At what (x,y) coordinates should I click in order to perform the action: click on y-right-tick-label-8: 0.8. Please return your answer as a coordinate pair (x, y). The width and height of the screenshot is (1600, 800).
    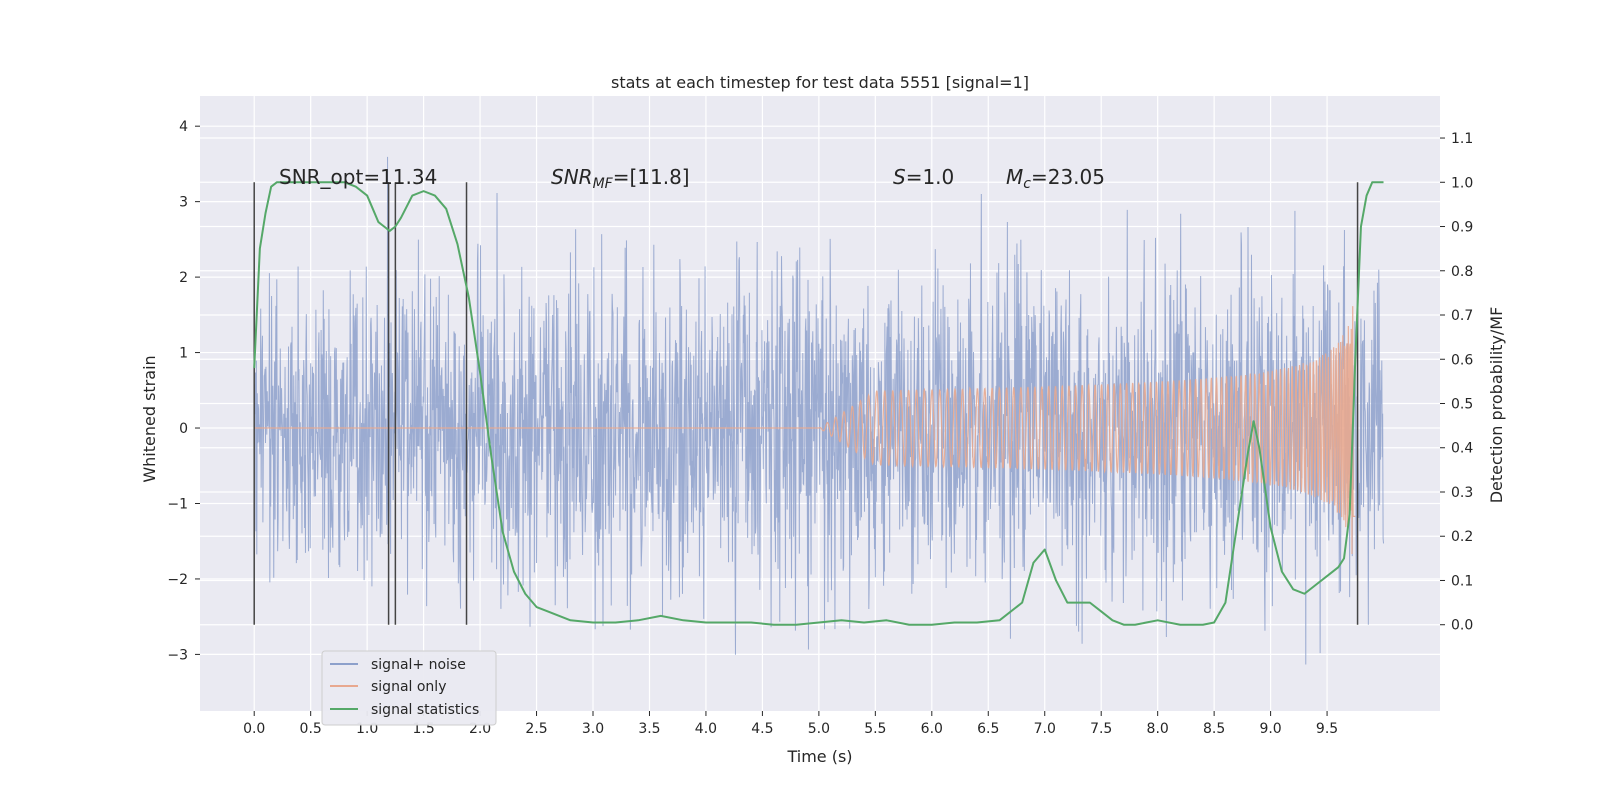
    Looking at the image, I should click on (1462, 272).